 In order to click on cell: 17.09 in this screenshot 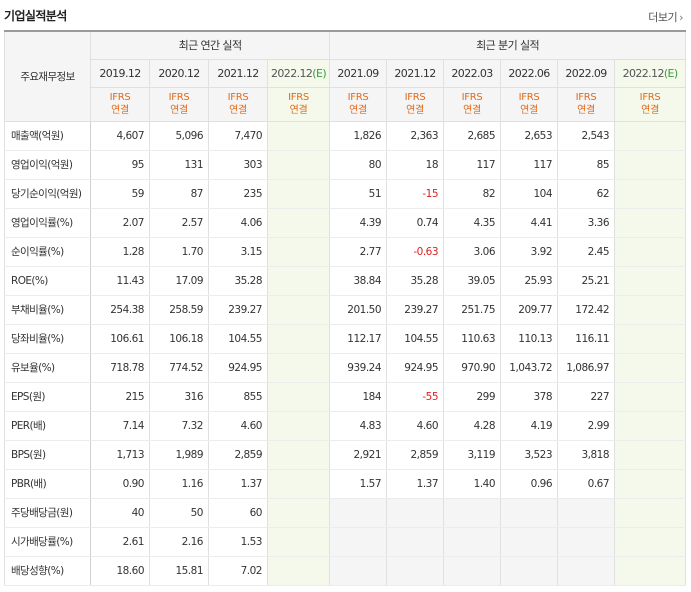, I will do `click(179, 281)`.